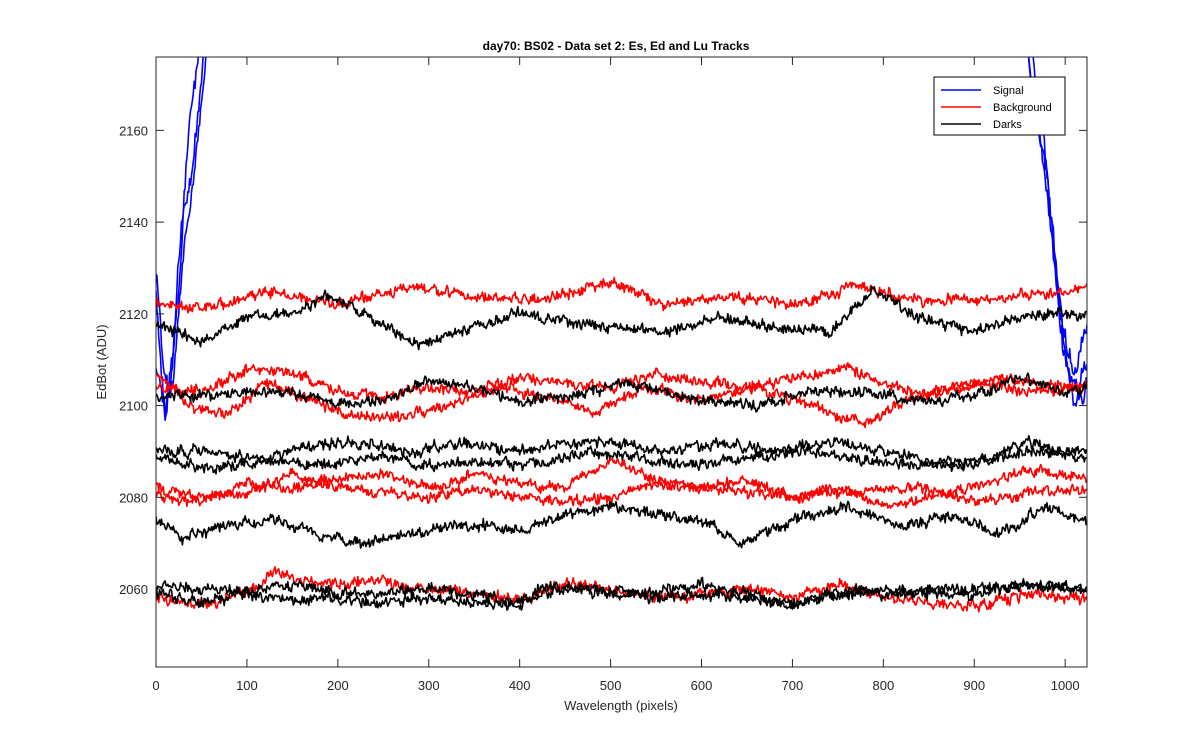 This screenshot has height=755, width=1200. Describe the element at coordinates (621, 705) in the screenshot. I see `x-axis-label: Wavelength (pixels)` at that location.